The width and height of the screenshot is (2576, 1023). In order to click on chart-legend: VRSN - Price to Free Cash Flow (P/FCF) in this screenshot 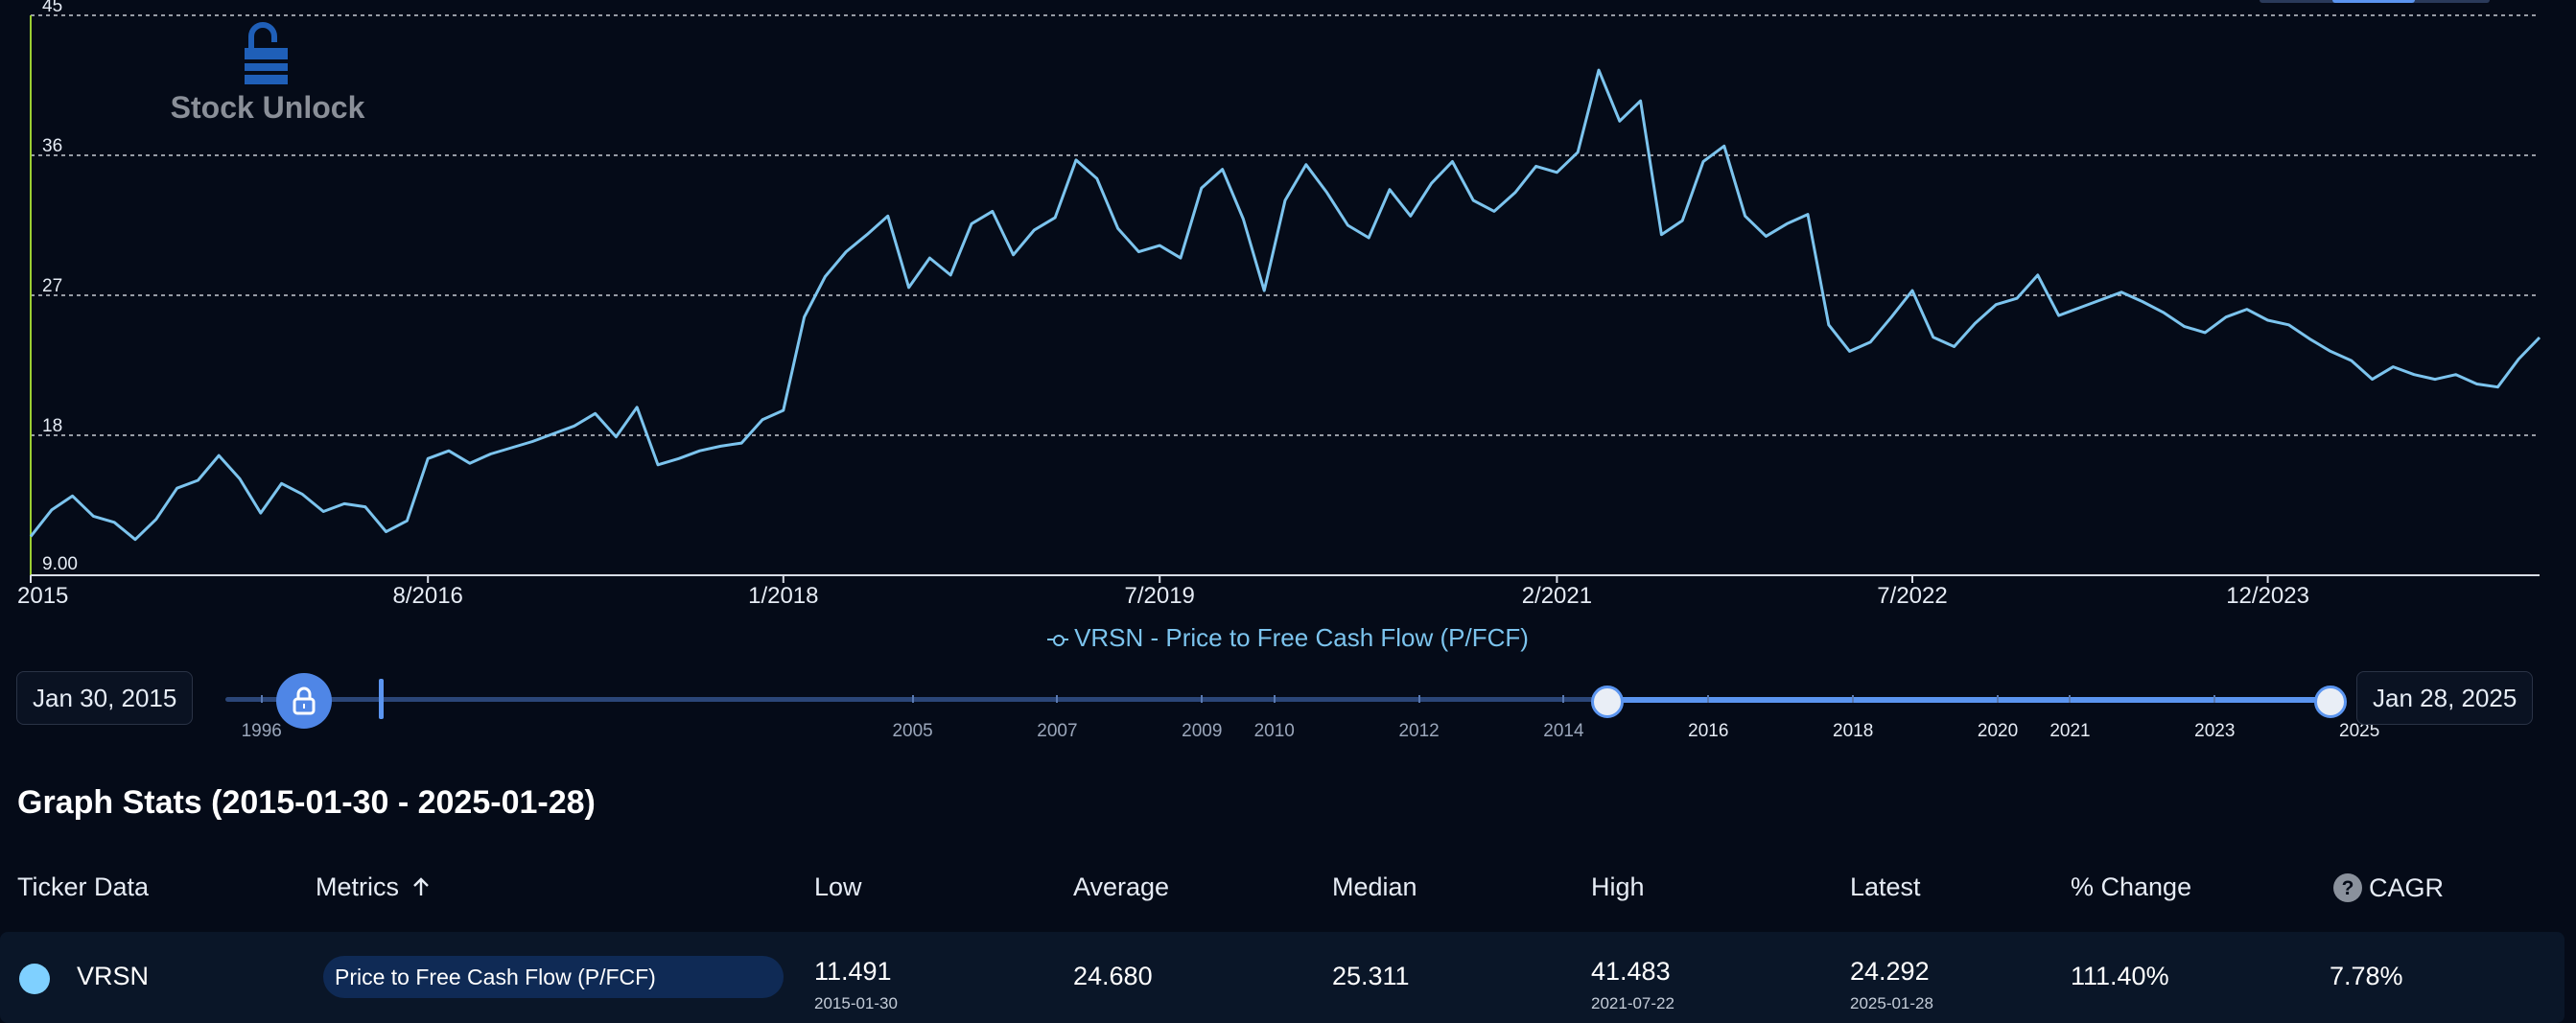, I will do `click(1288, 638)`.